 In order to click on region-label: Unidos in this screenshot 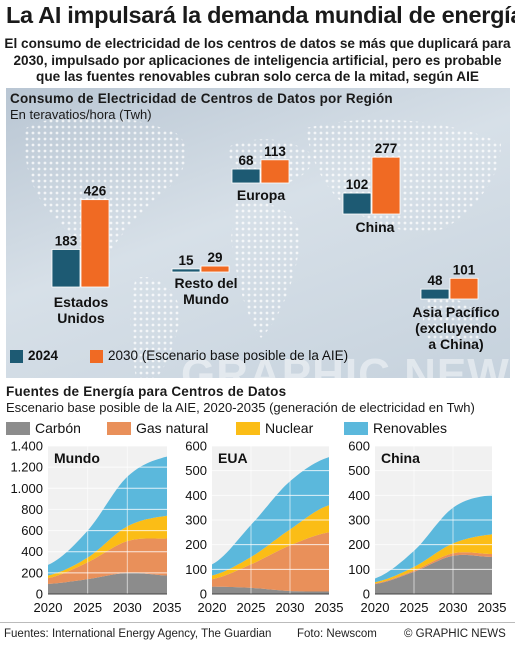, I will do `click(81, 318)`.